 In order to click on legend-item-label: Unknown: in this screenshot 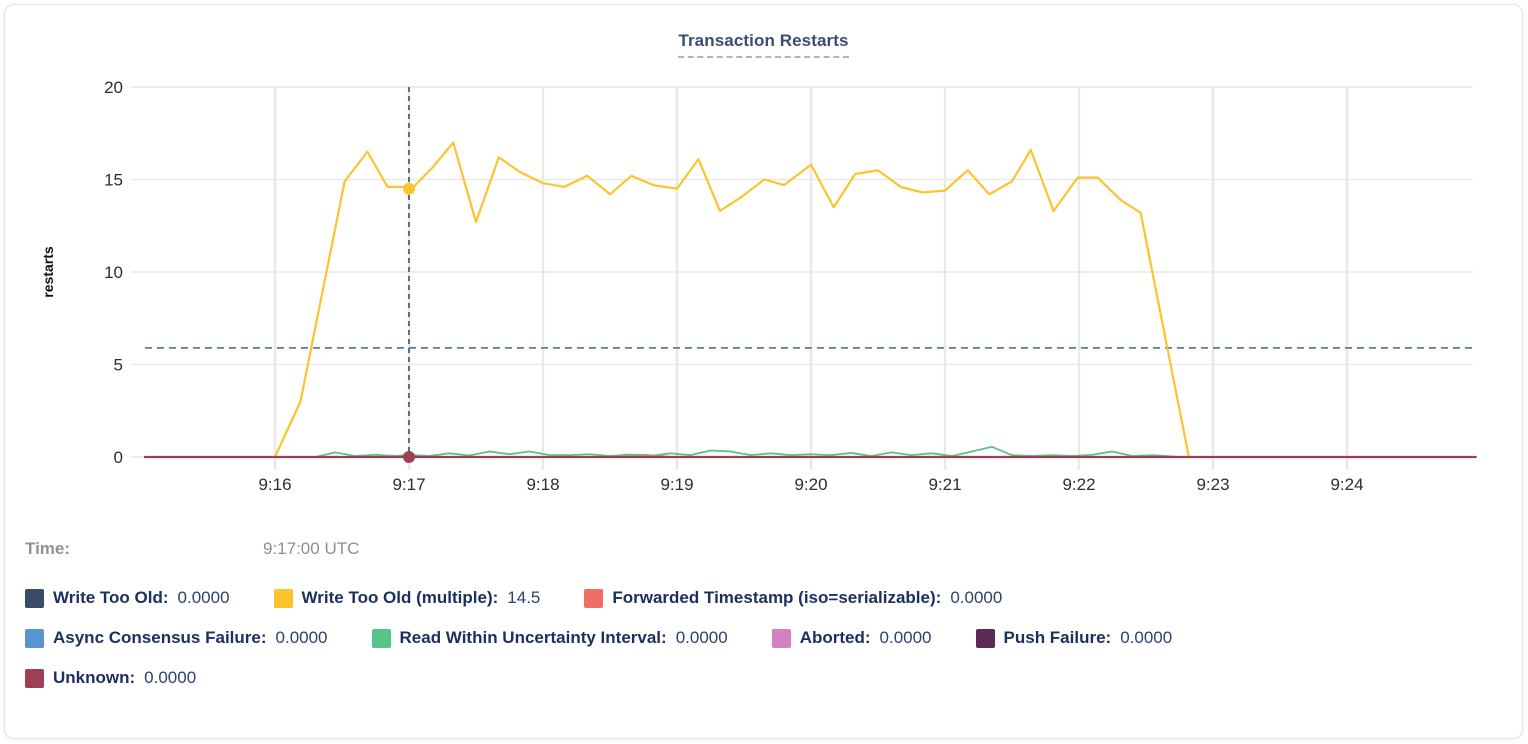, I will do `click(94, 677)`.